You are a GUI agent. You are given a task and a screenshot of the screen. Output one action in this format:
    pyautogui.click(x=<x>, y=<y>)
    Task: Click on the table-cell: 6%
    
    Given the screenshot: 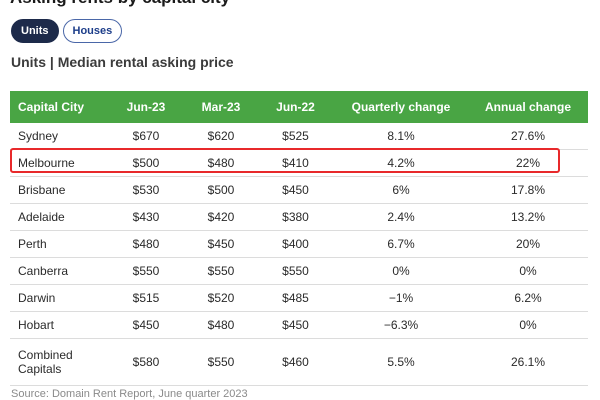 What is the action you would take?
    pyautogui.click(x=401, y=190)
    